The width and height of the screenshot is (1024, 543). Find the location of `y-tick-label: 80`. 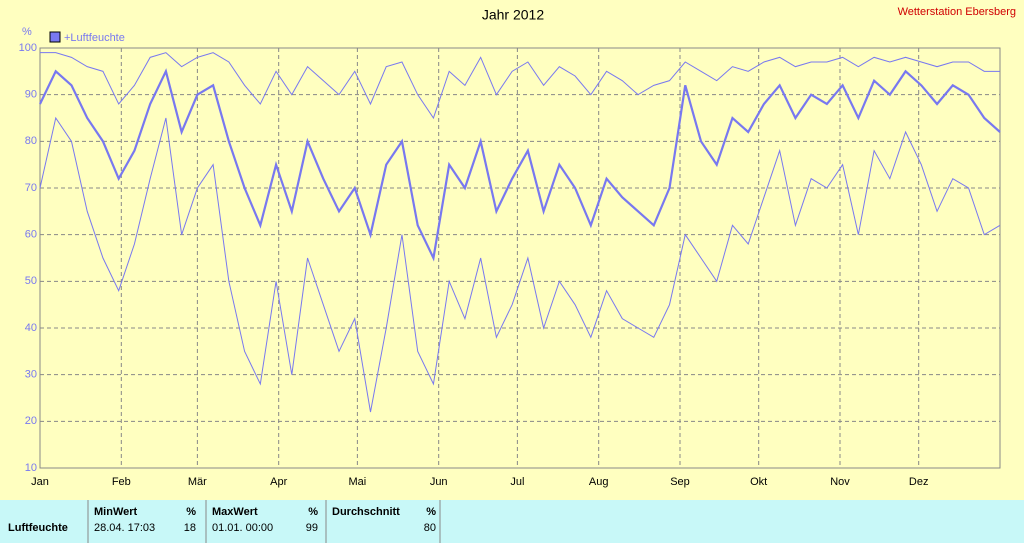

y-tick-label: 80 is located at coordinates (31, 141).